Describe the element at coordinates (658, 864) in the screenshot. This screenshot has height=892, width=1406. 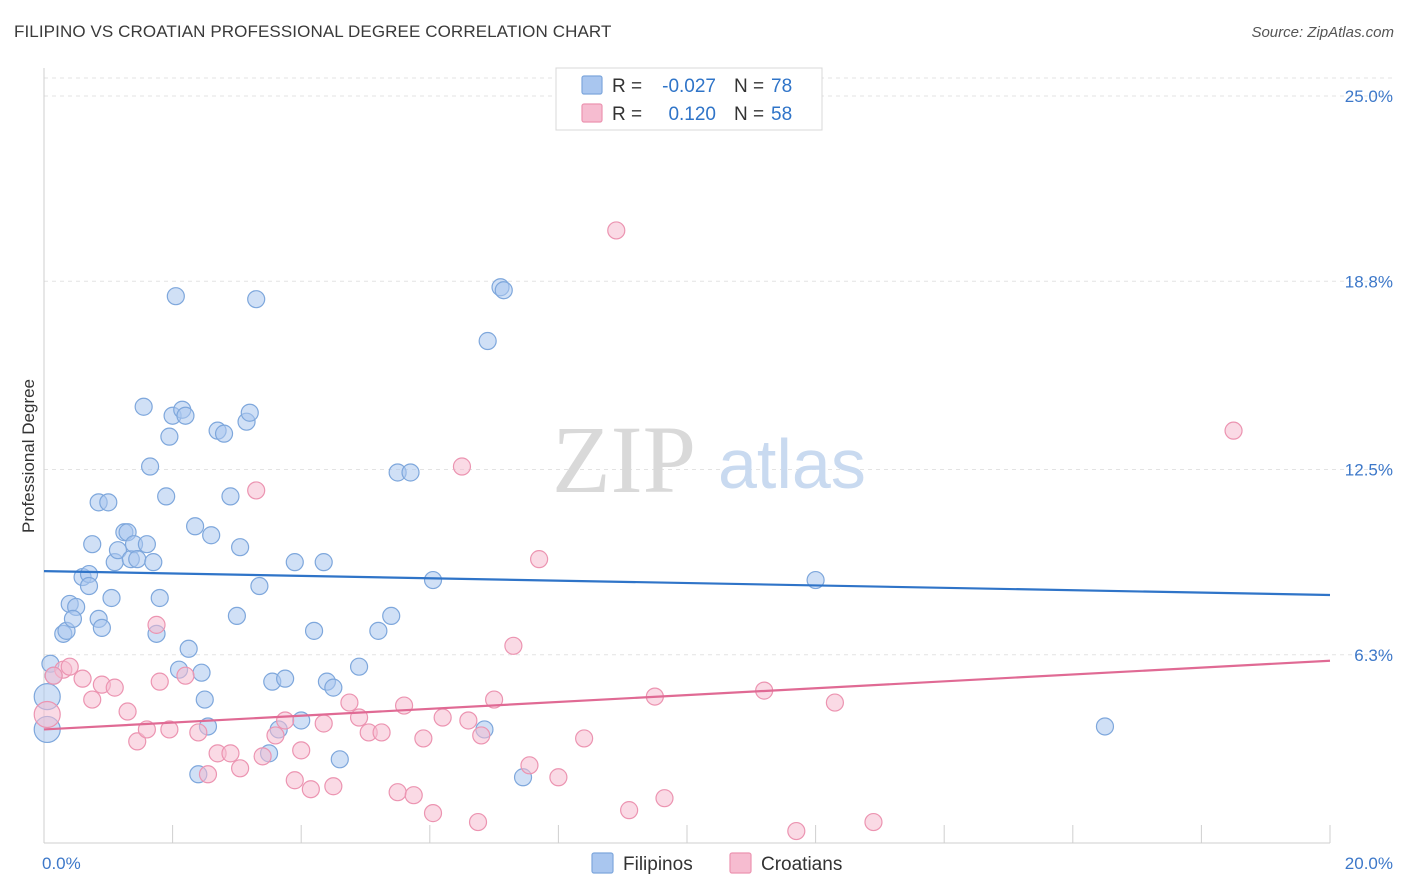
I see `bottom-legend-label-filipinos: Filipinos` at that location.